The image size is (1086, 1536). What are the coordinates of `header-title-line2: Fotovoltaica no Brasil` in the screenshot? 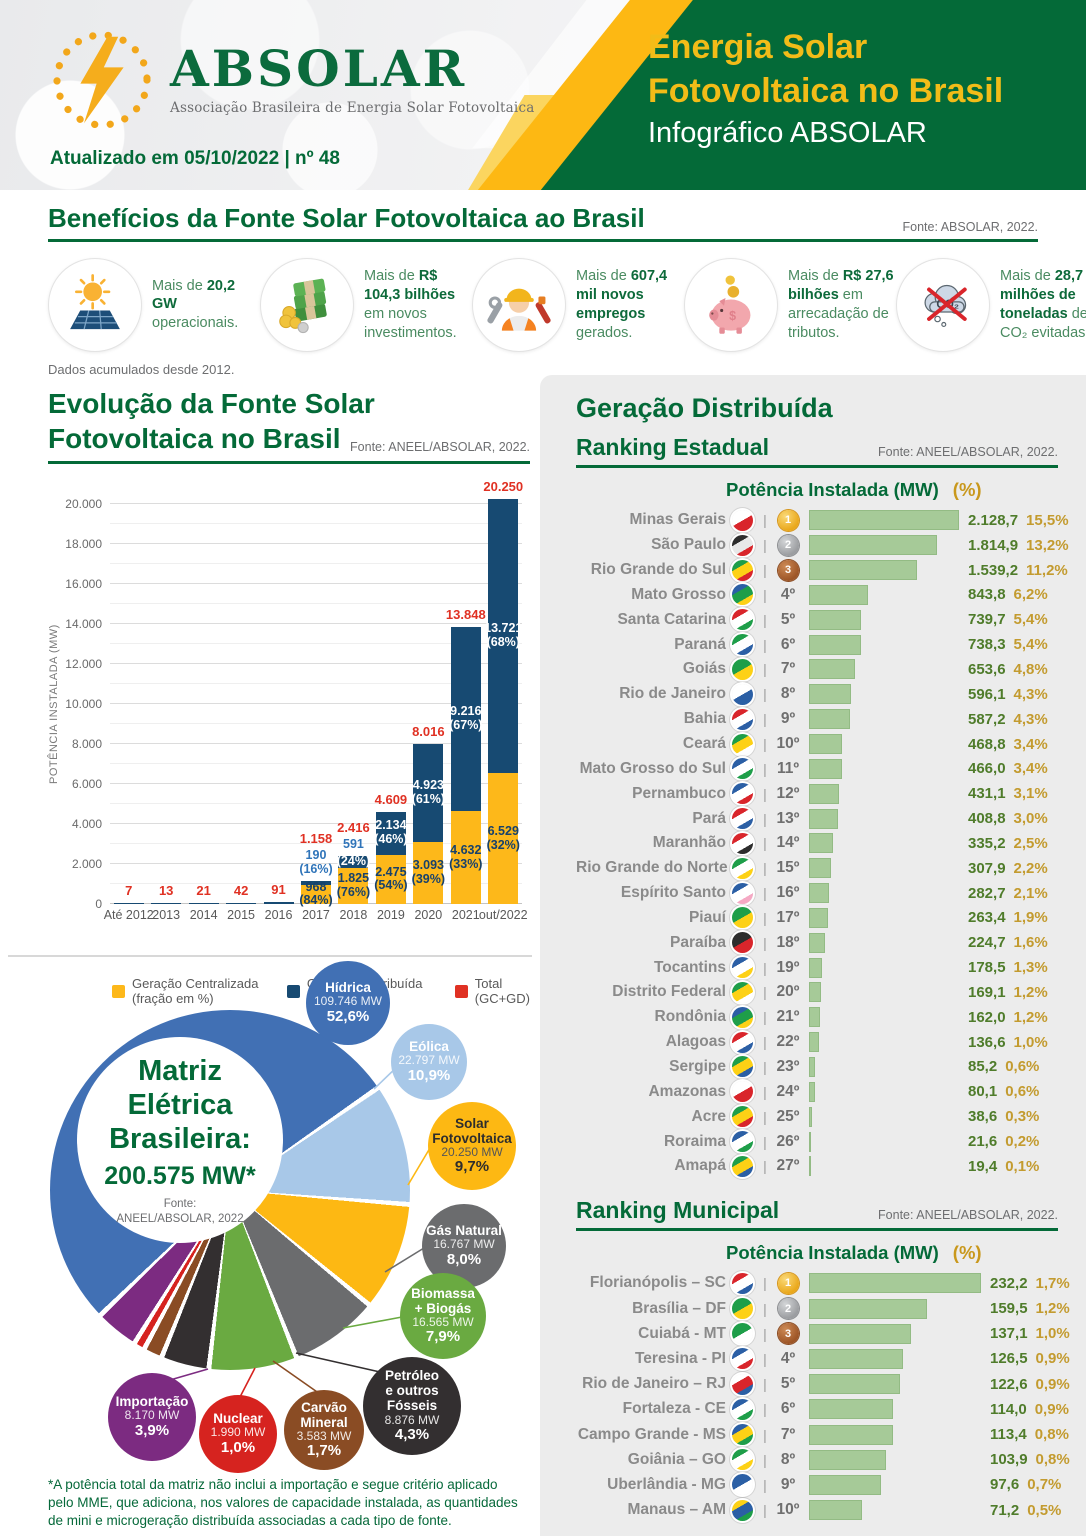 It's located at (826, 90).